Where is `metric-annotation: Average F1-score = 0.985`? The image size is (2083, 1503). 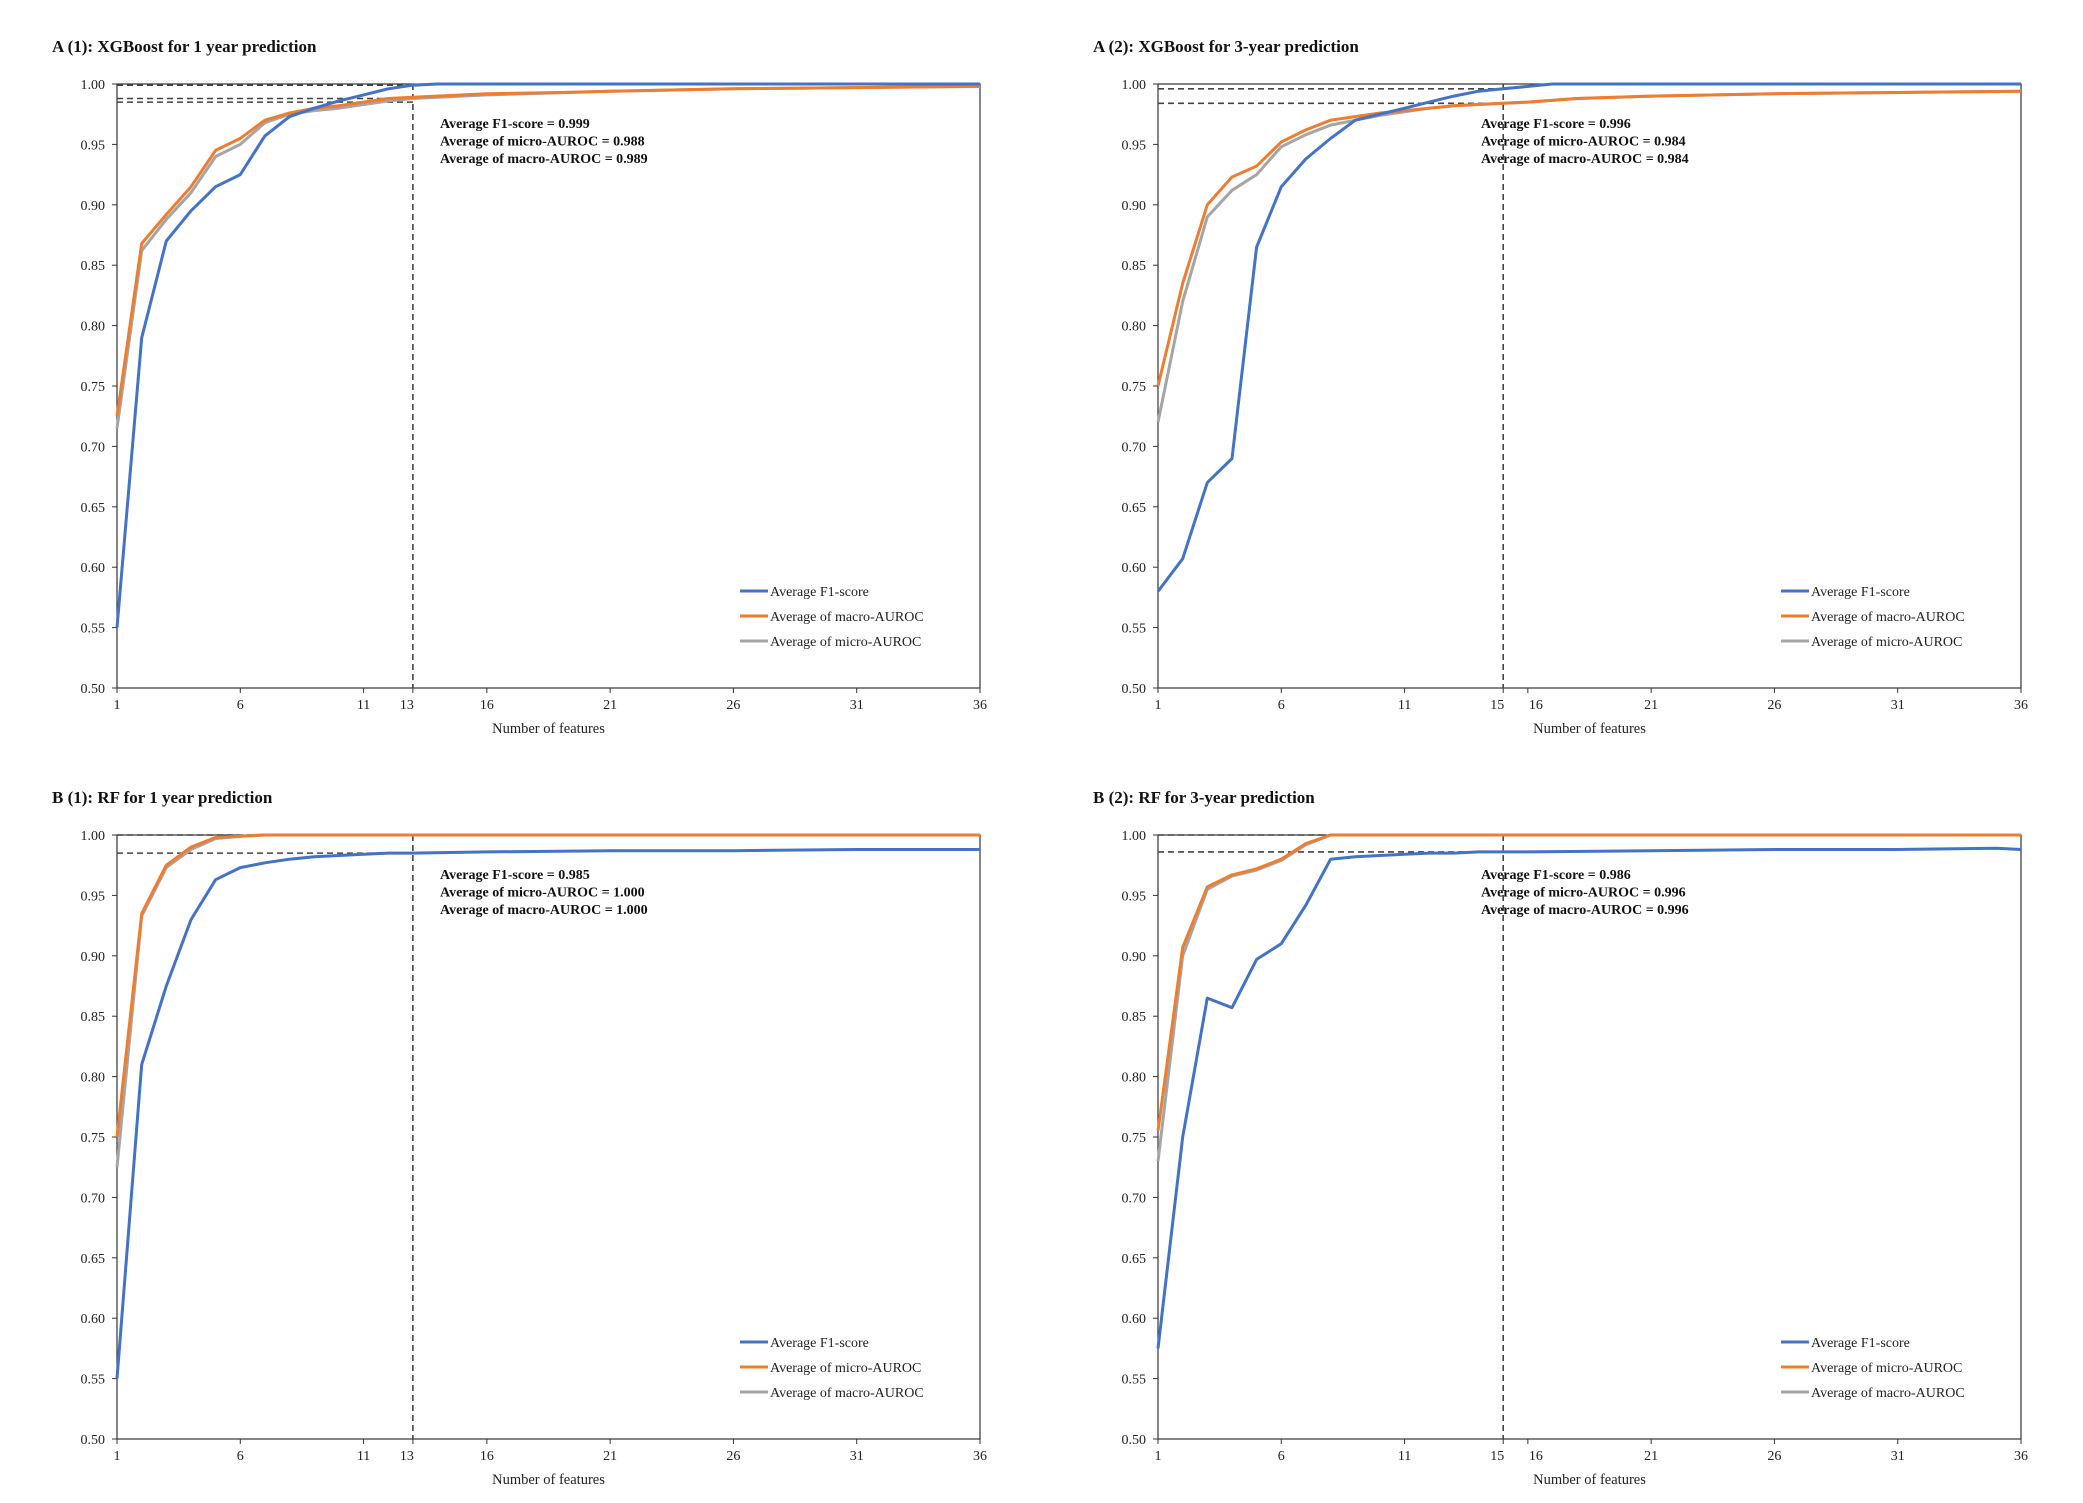
metric-annotation: Average F1-score = 0.985 is located at coordinates (515, 875).